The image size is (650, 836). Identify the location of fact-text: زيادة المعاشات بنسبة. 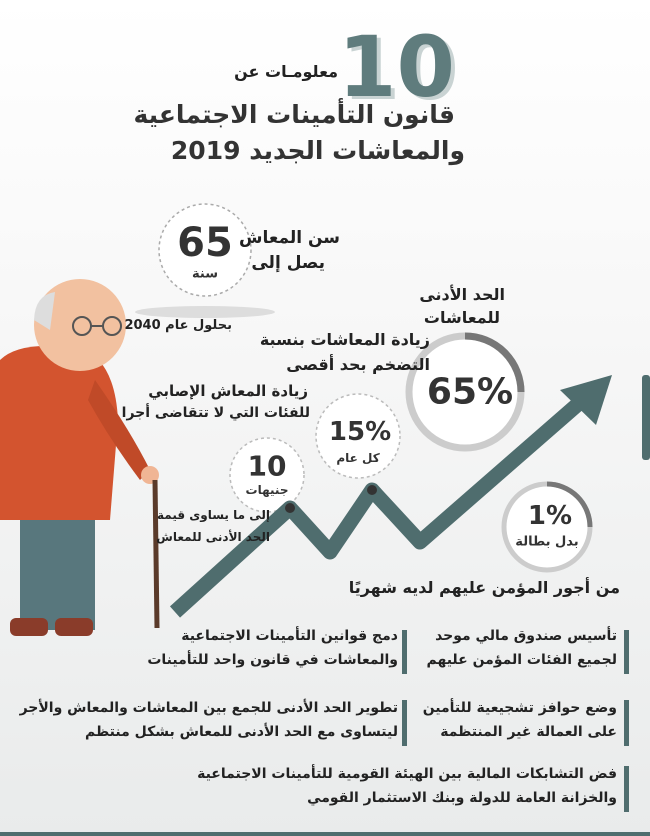
(344, 339).